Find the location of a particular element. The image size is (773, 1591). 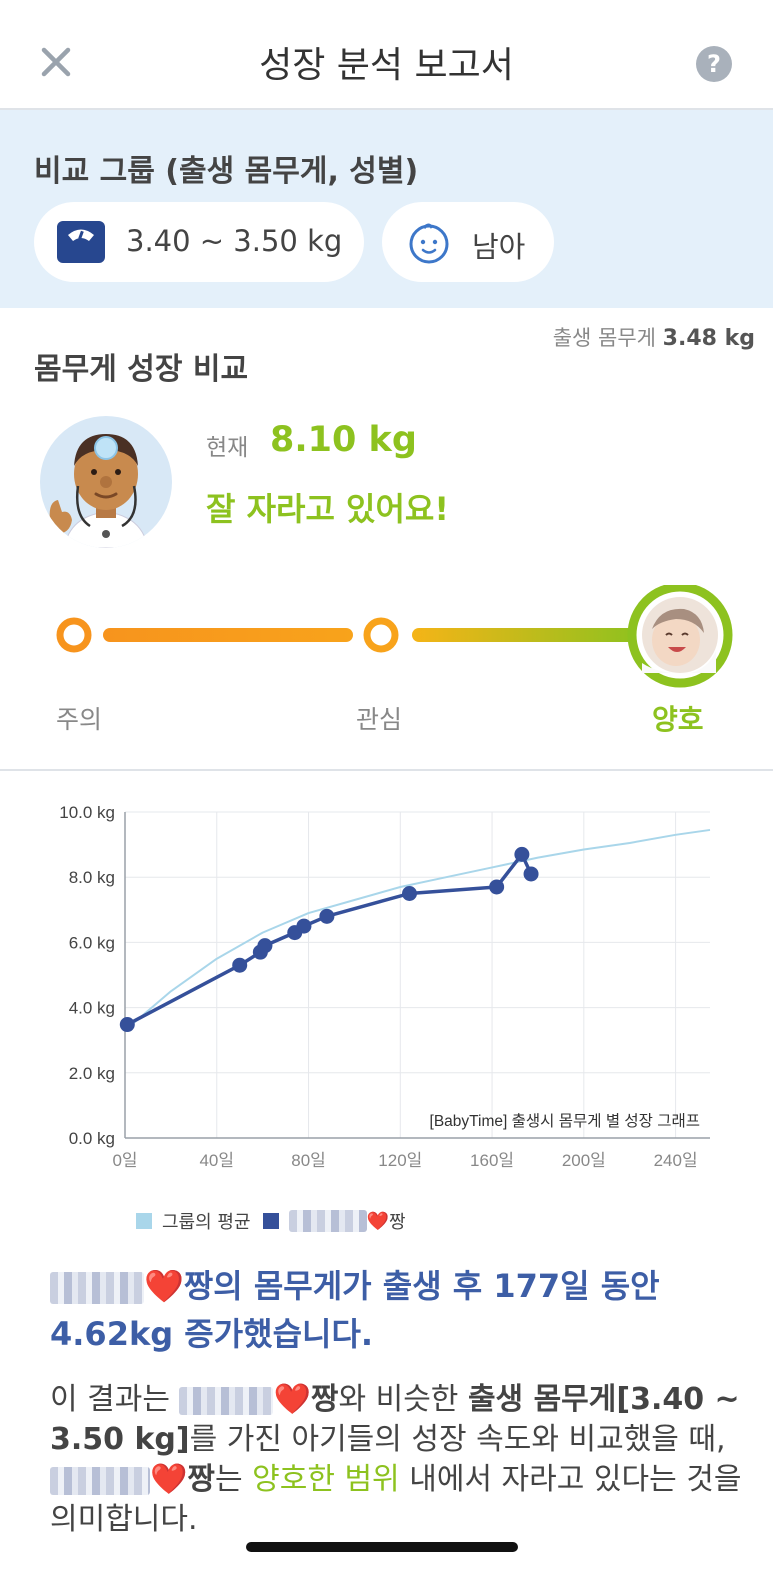

baby-series-line is located at coordinates (329, 939).